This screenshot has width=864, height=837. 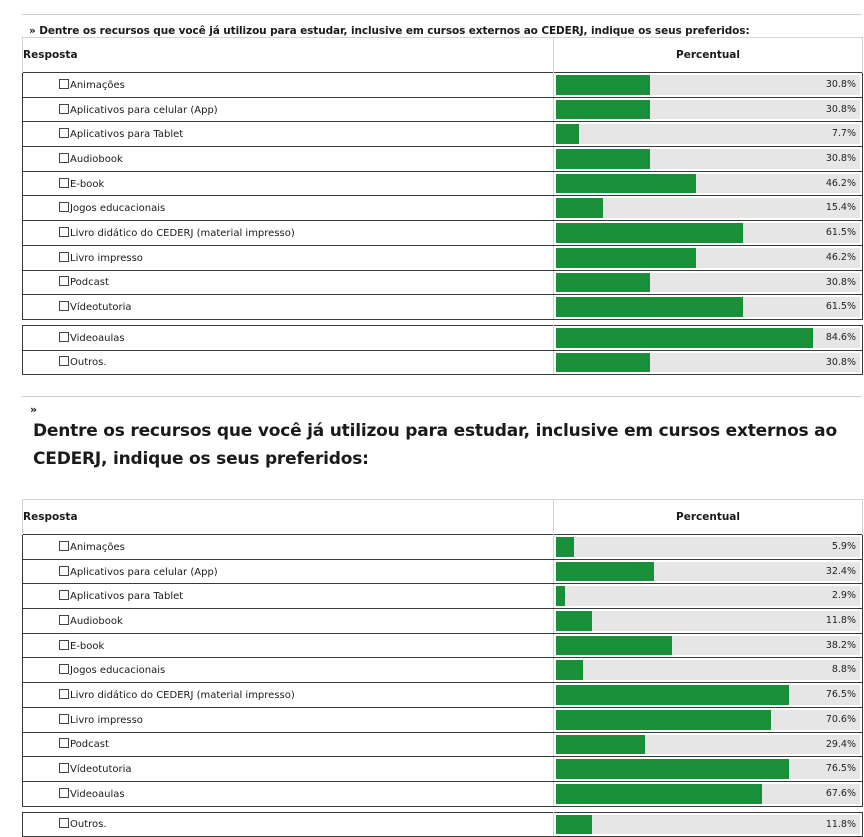 I want to click on bar-track: 84.6%, so click(x=708, y=337).